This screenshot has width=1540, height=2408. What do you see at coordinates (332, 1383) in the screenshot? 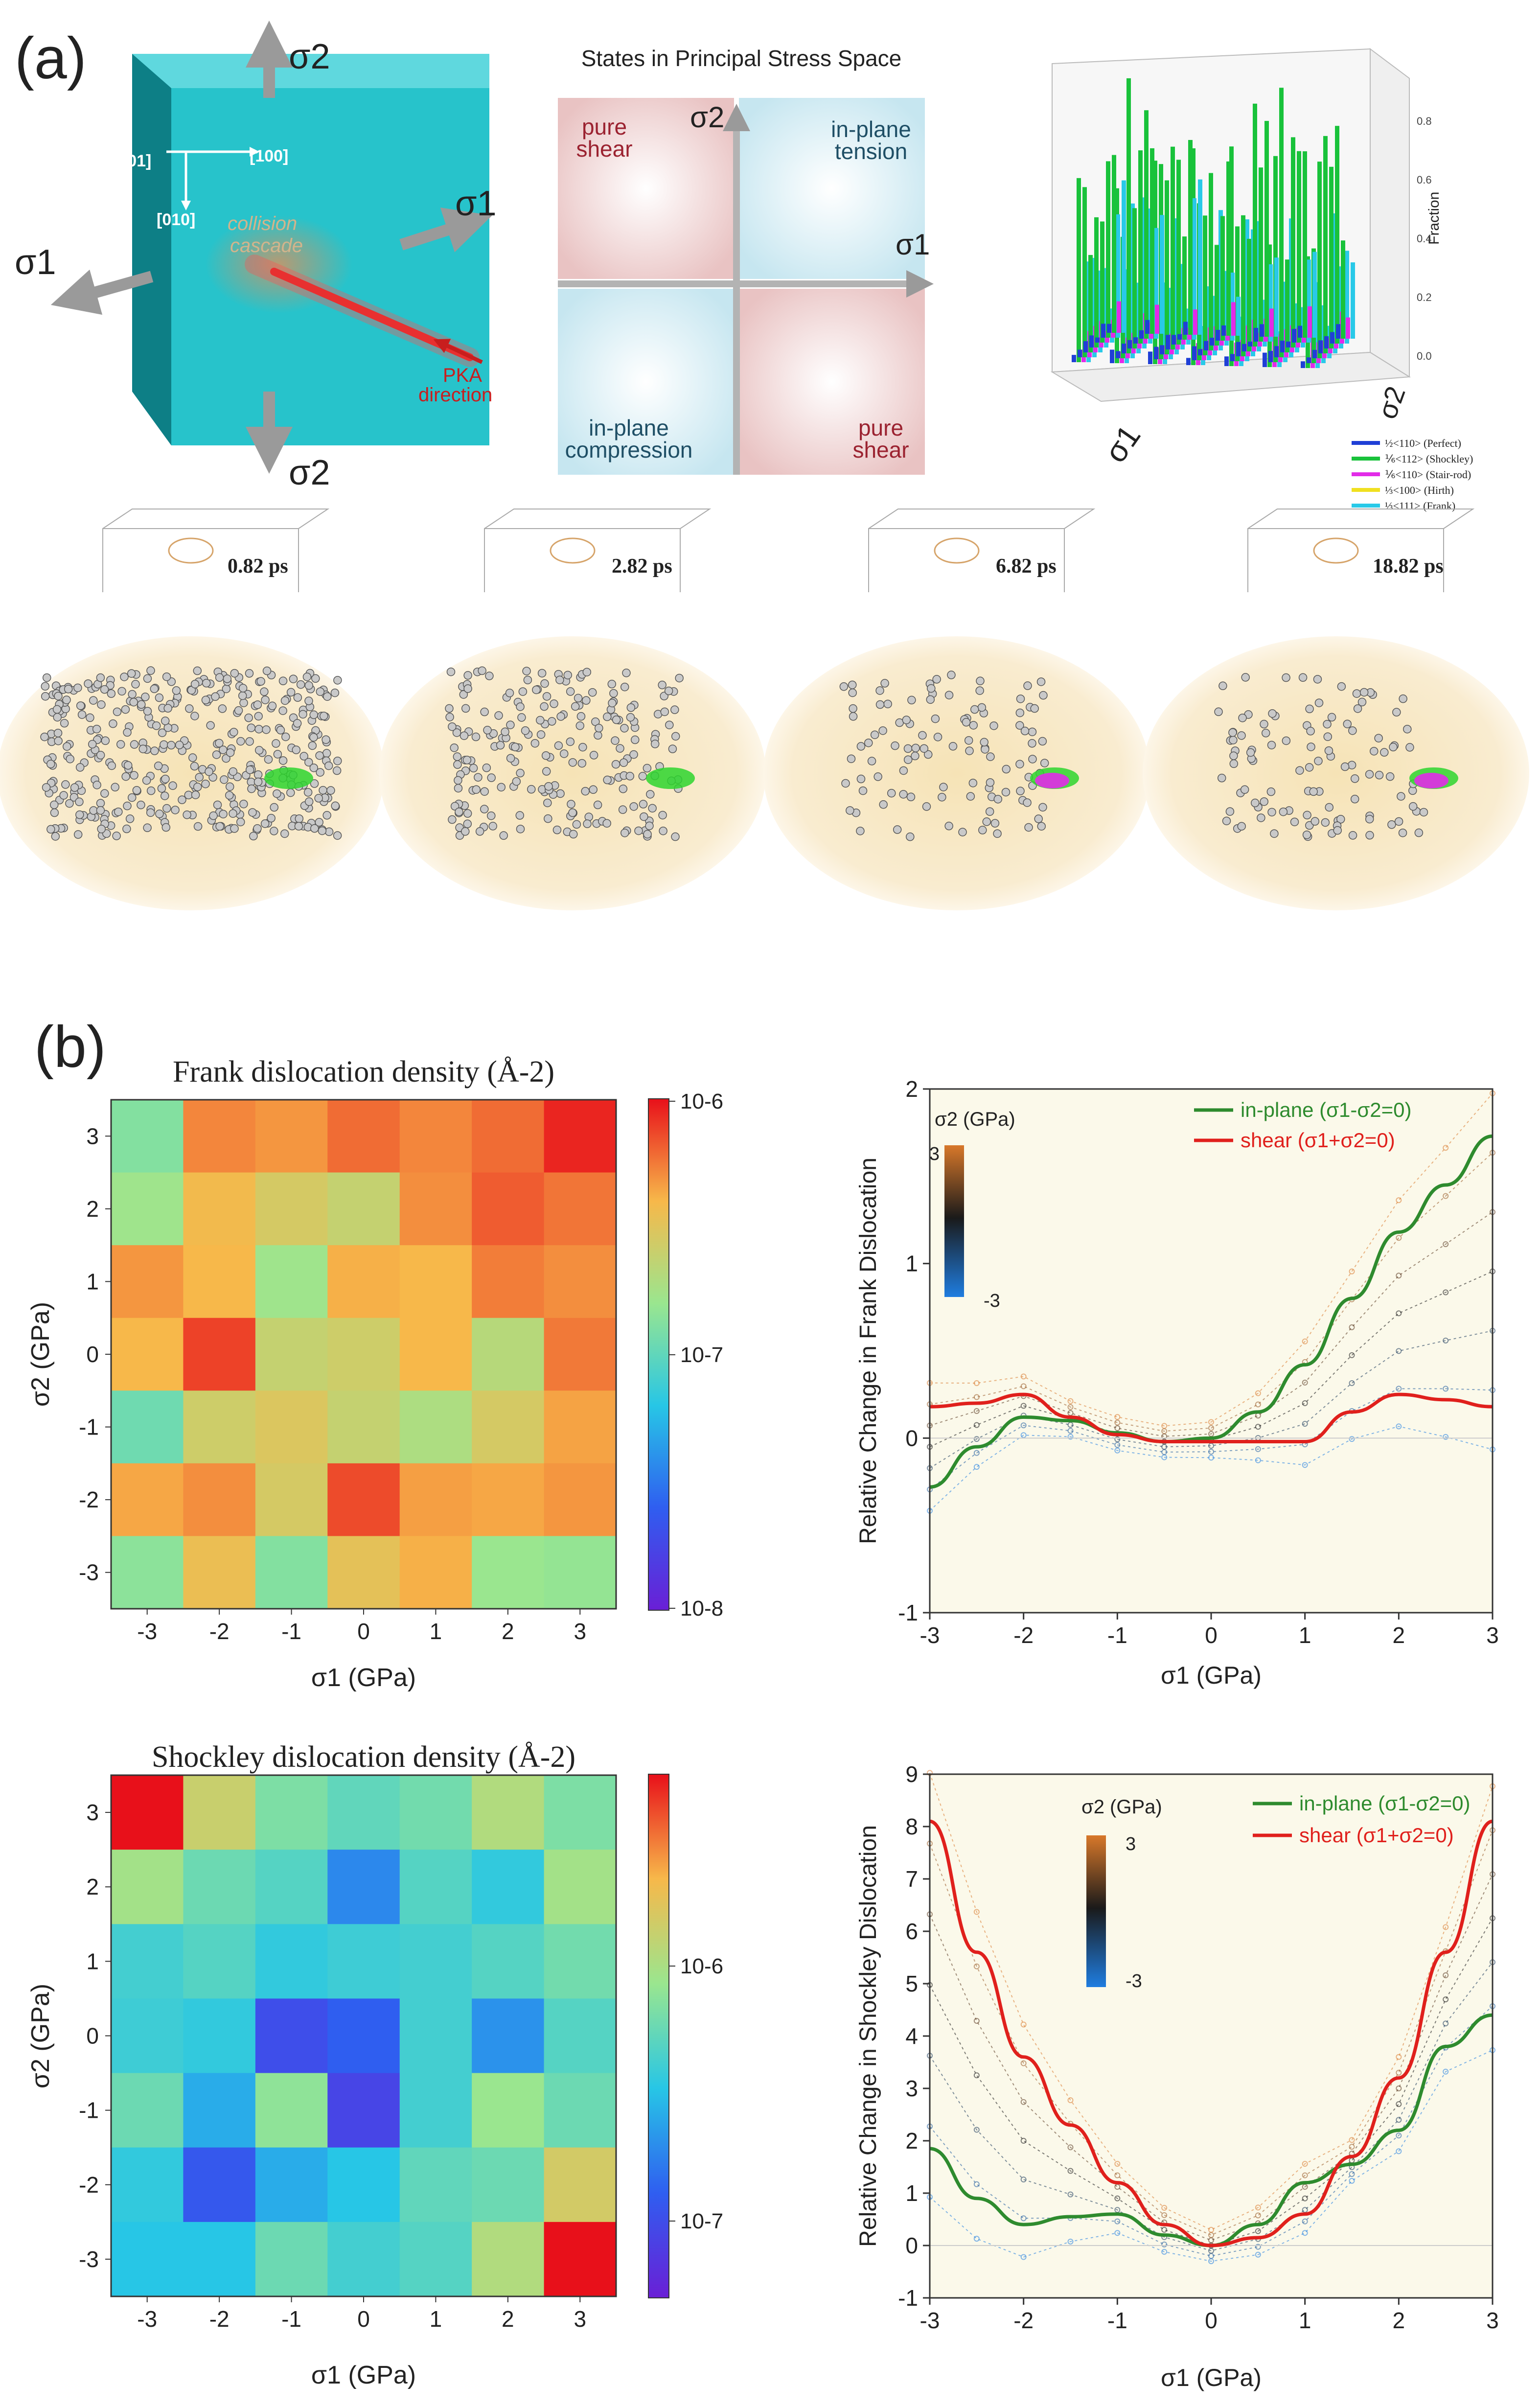
I see `frank-heatmap-ticks: -3 -3 -2 -2 -1 -1 0 0 1 1 2 2 3 3` at bounding box center [332, 1383].